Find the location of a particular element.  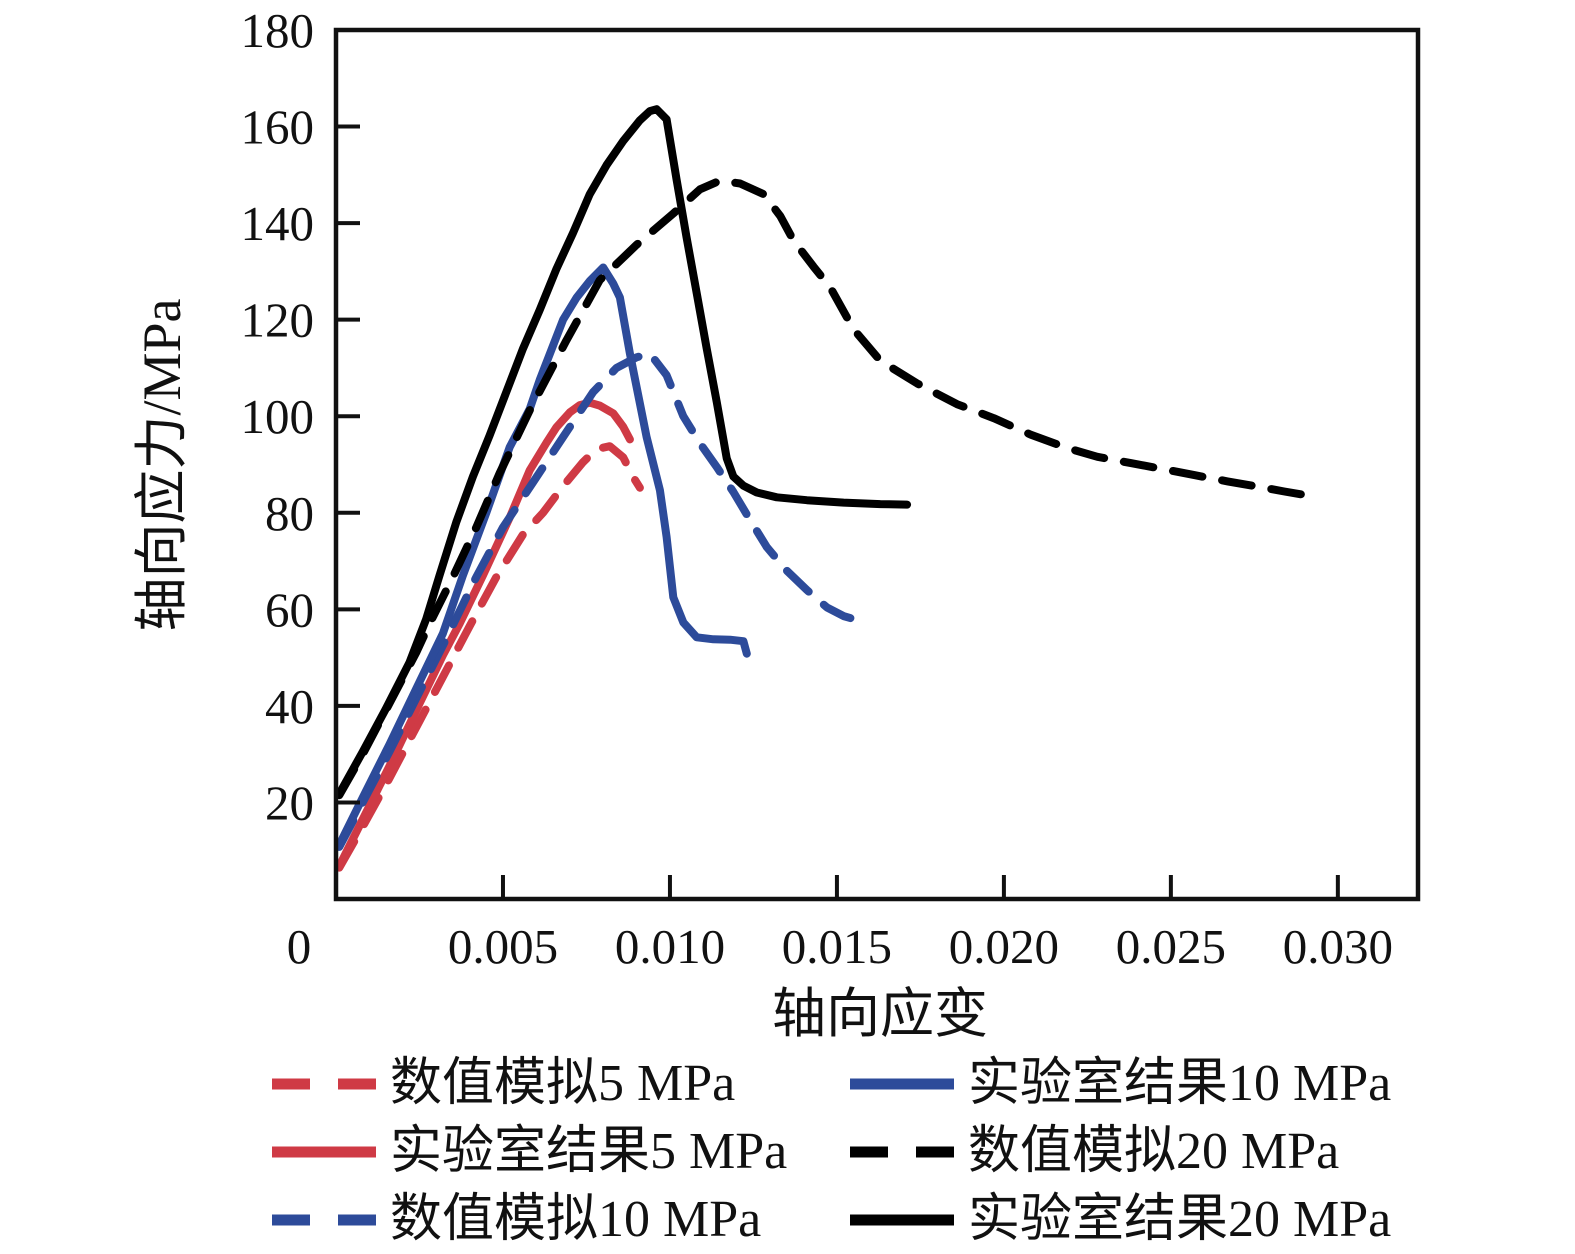

legend-item-5: 实验室结果20 MPa is located at coordinates (1137, 1220).